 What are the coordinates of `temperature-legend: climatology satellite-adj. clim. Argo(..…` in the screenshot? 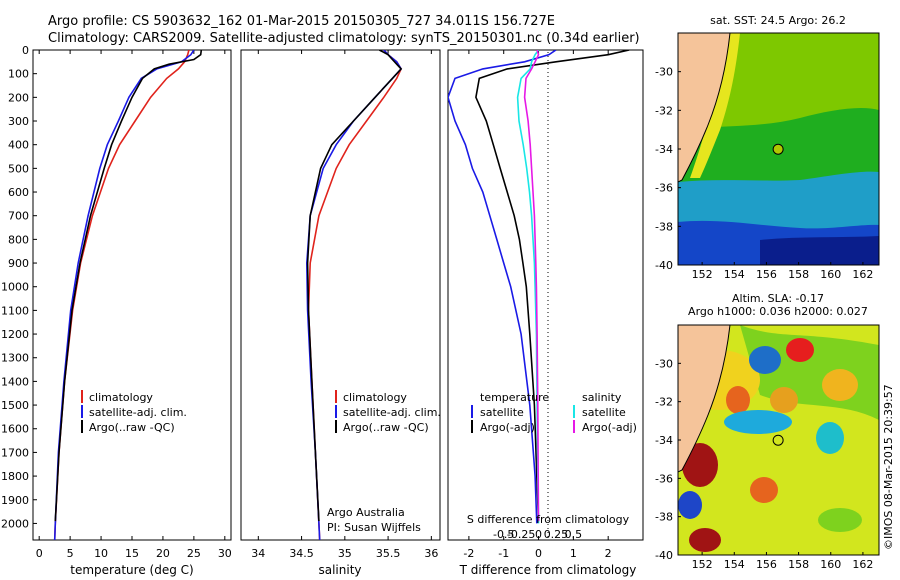 It's located at (134, 412).